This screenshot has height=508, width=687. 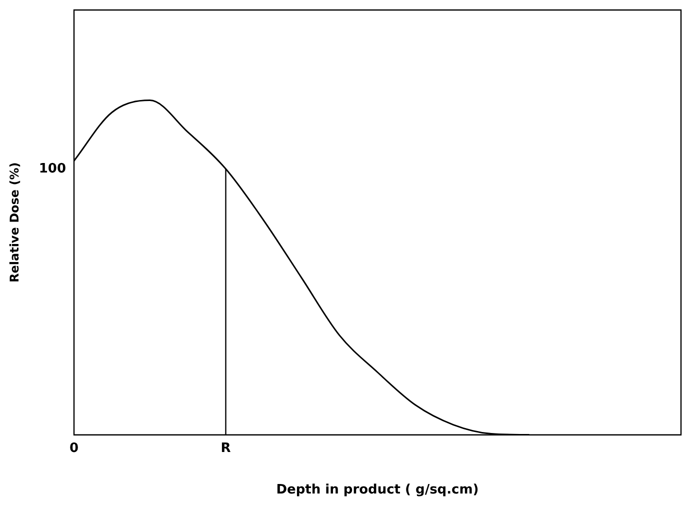 What do you see at coordinates (225, 448) in the screenshot?
I see `x-tick-label: R` at bounding box center [225, 448].